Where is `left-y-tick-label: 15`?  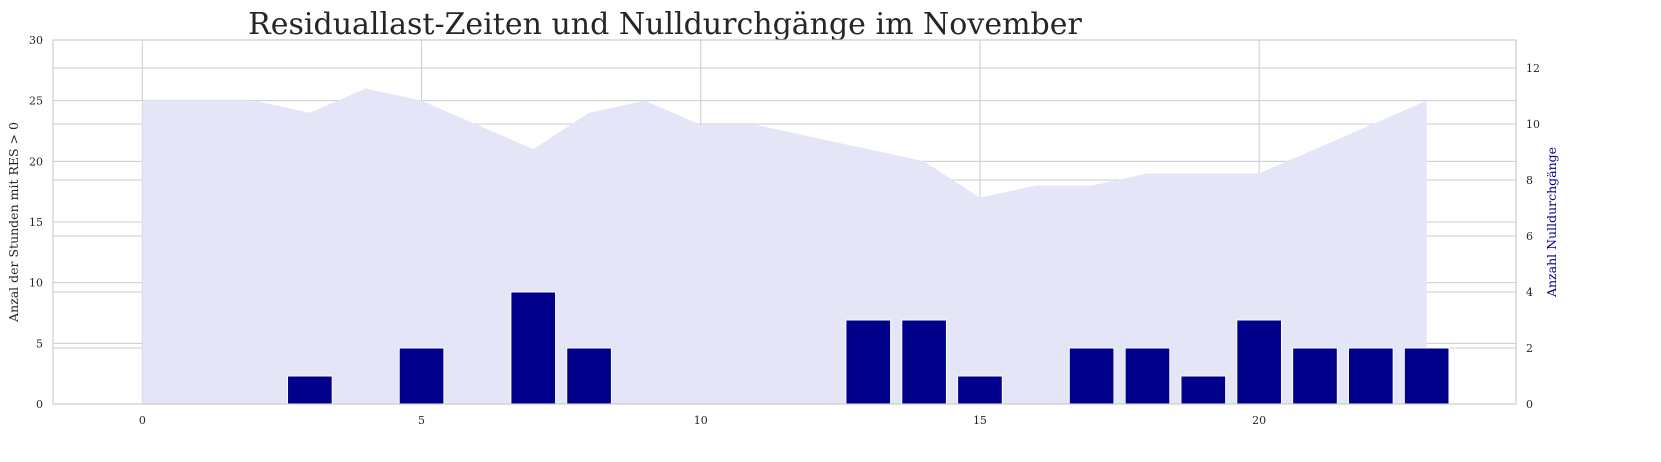
left-y-tick-label: 15 is located at coordinates (36, 222).